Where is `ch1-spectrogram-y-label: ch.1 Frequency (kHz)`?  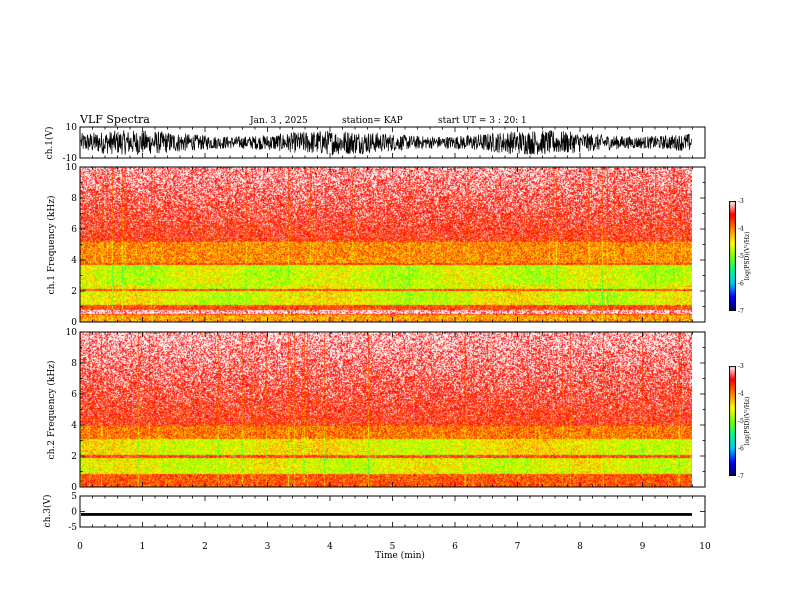 ch1-spectrogram-y-label: ch.1 Frequency (kHz) is located at coordinates (51, 245).